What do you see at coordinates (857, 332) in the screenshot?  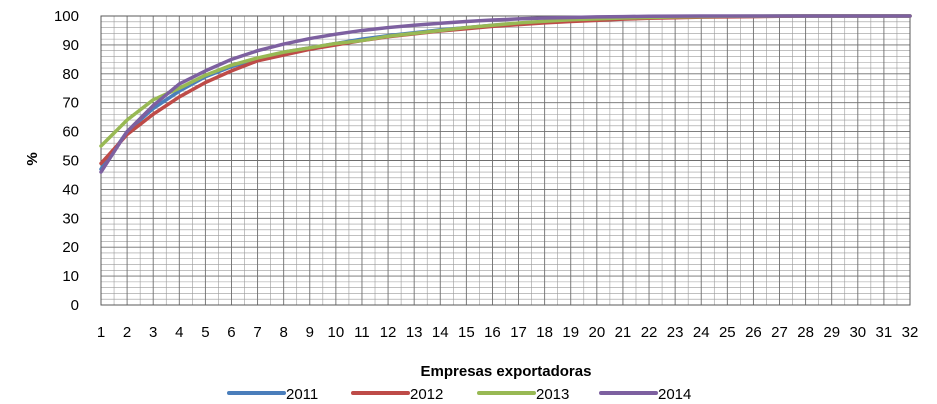 I see `x-tick-label: 30` at bounding box center [857, 332].